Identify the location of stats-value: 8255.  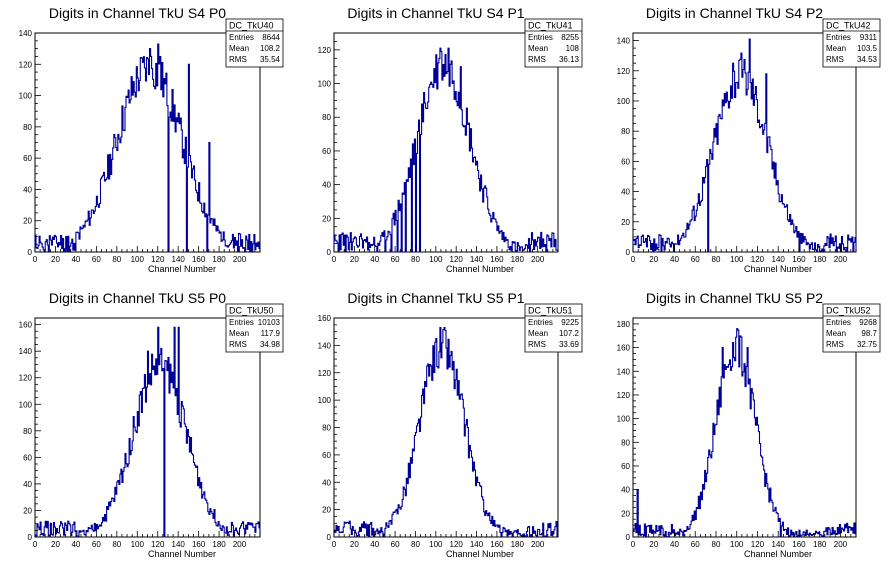
(570, 37).